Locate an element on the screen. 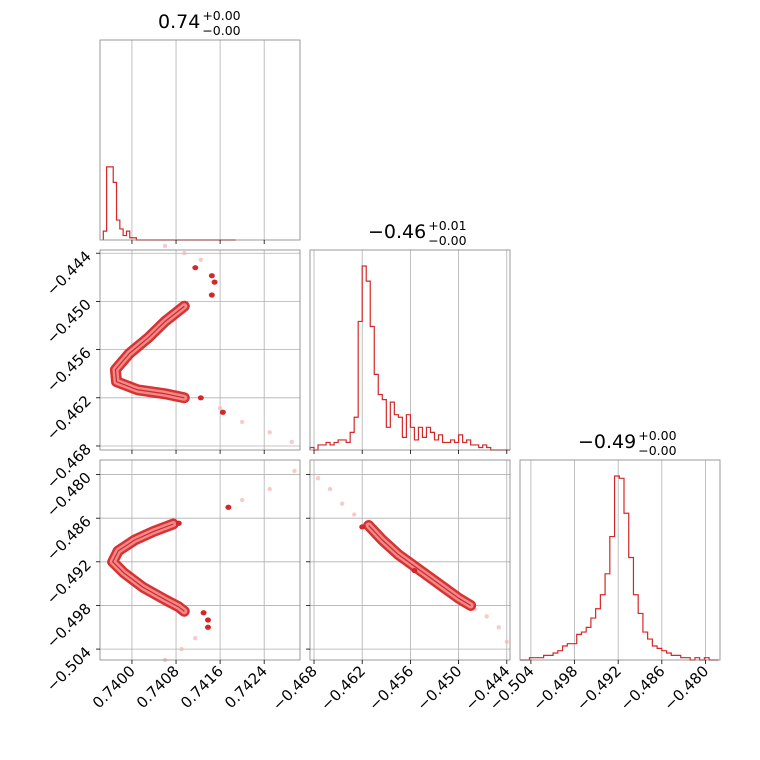  y-tick-label: −0.498 is located at coordinates (69, 626).